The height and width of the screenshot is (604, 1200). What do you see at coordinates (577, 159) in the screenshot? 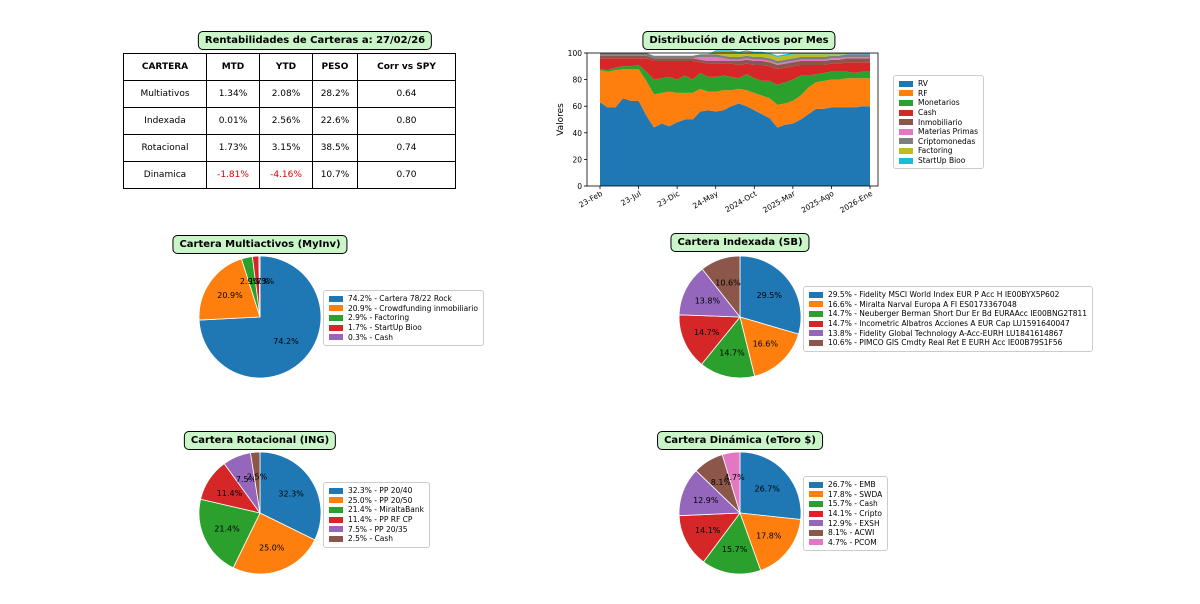
I see `y-tick-label: 20` at bounding box center [577, 159].